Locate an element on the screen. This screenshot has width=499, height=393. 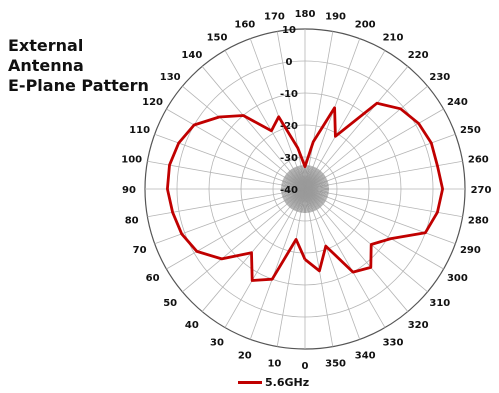
legend-swatch is located at coordinates (250, 382).